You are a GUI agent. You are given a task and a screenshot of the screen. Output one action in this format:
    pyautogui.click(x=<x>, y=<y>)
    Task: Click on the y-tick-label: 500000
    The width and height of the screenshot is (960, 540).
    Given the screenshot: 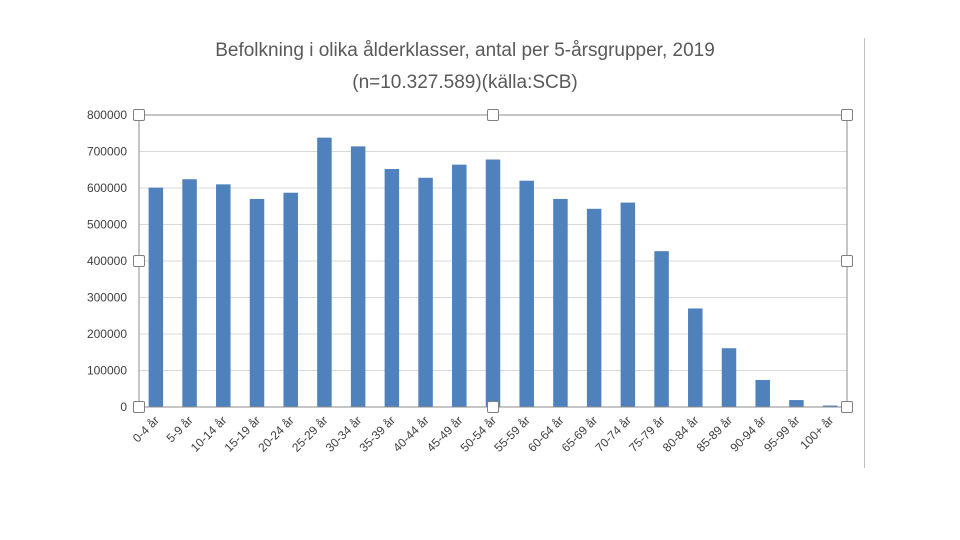 What is the action you would take?
    pyautogui.click(x=107, y=225)
    